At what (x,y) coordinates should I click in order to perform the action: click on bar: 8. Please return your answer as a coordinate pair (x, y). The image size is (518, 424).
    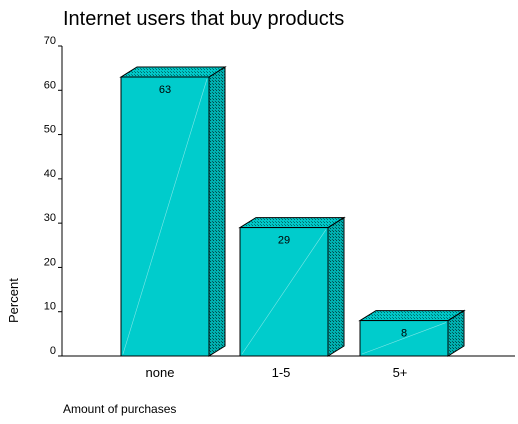
    Looking at the image, I should click on (412, 333).